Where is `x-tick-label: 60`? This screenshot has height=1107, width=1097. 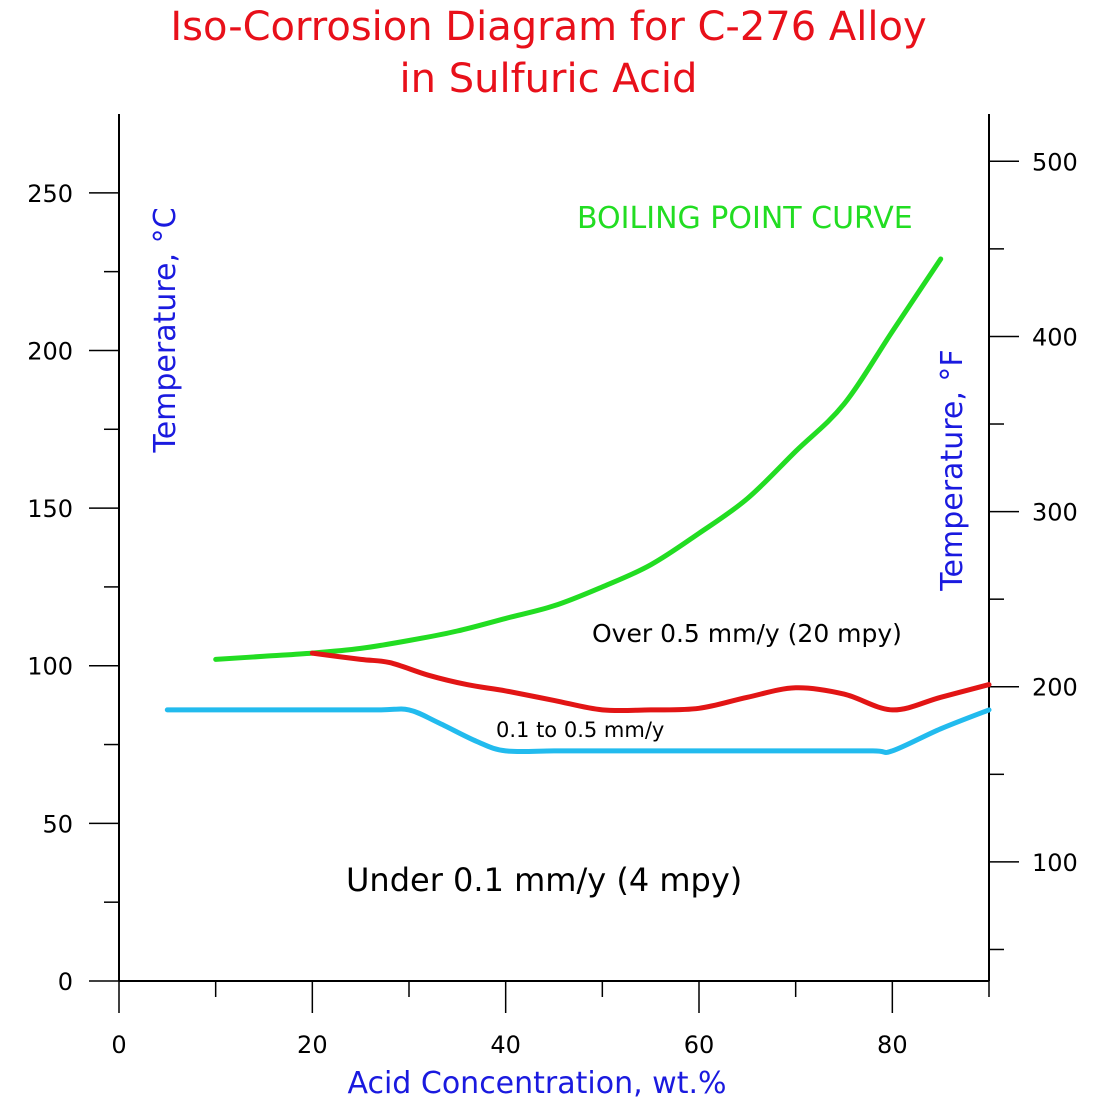 x-tick-label: 60 is located at coordinates (699, 1045).